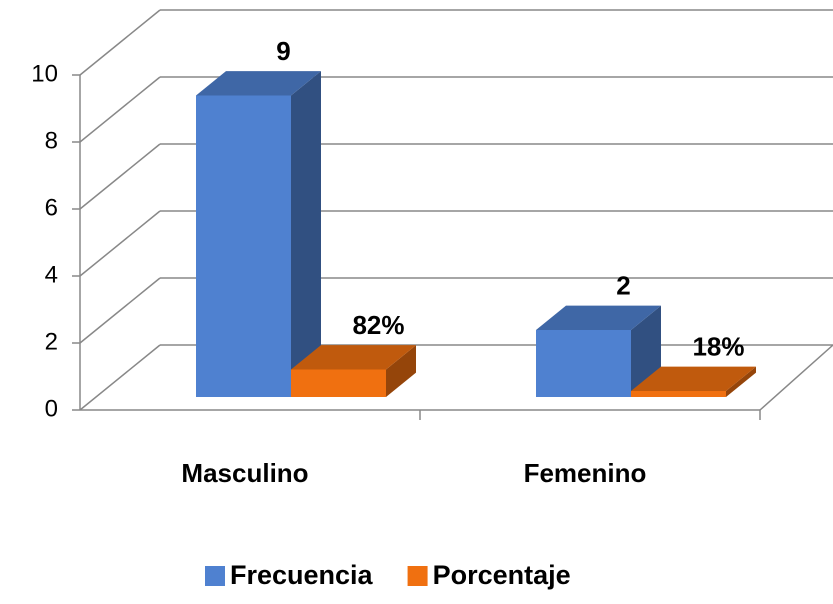 The width and height of the screenshot is (833, 604). What do you see at coordinates (623, 286) in the screenshot?
I see `data-label: 2` at bounding box center [623, 286].